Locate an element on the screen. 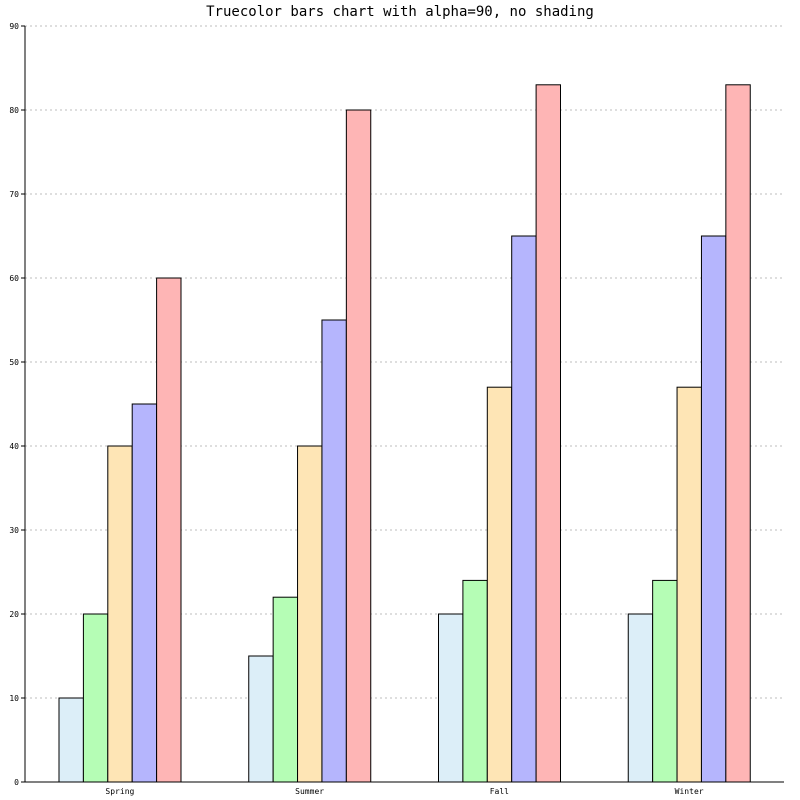  y-tick-label: 80 is located at coordinates (14, 110).